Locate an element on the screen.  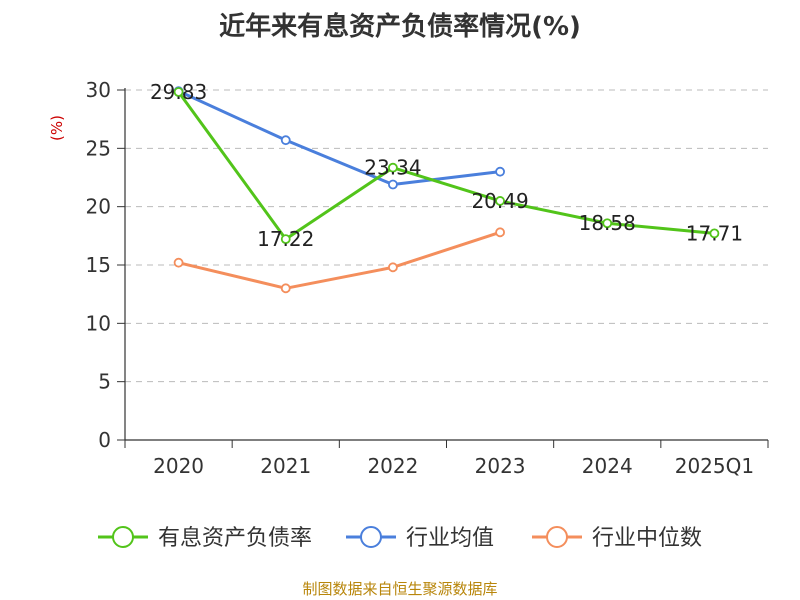
y-tick-label: 30 is located at coordinates (98, 90).